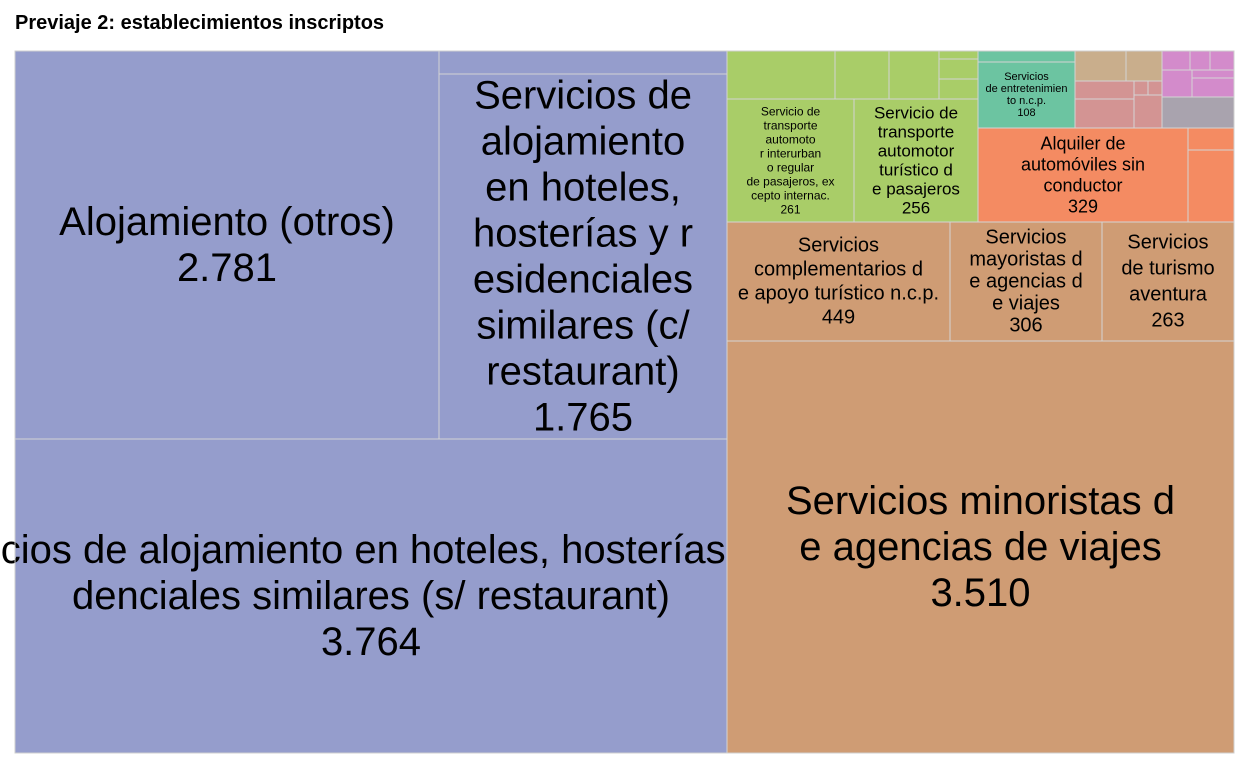  What do you see at coordinates (200, 23) in the screenshot?
I see `chart-title: Previaje 2: establecimientos inscriptos` at bounding box center [200, 23].